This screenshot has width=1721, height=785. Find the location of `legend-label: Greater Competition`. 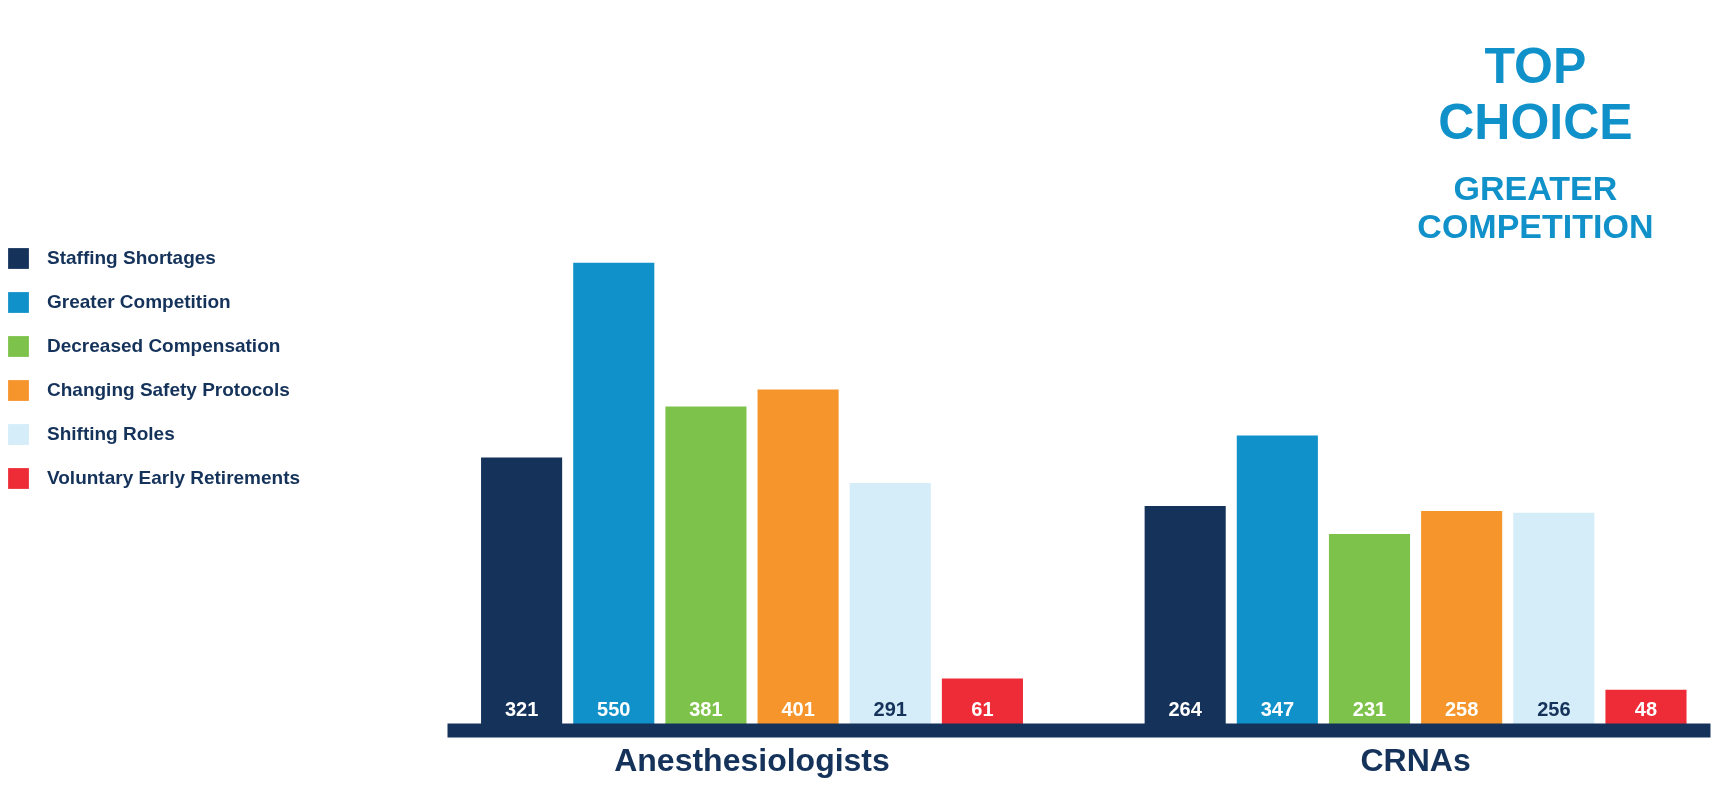

legend-label: Greater Competition is located at coordinates (139, 301).